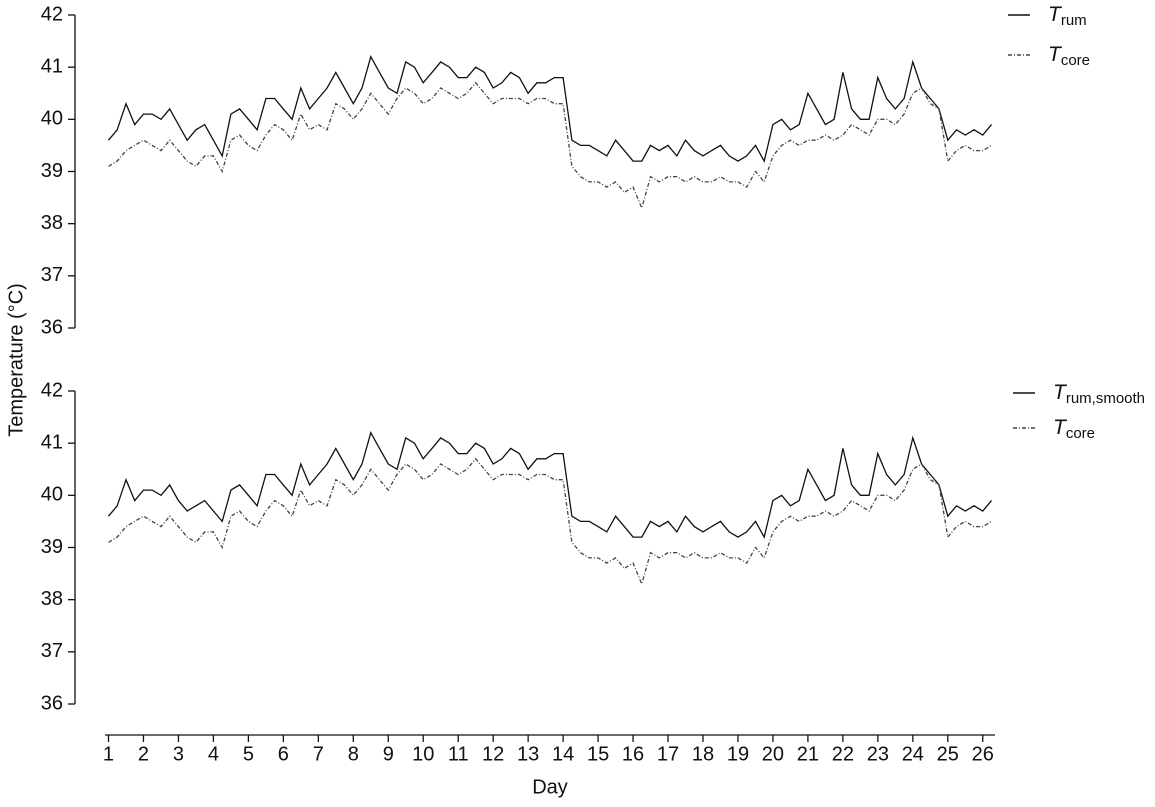 This screenshot has height=807, width=1155. What do you see at coordinates (948, 754) in the screenshot?
I see `x-tick-label: 25` at bounding box center [948, 754].